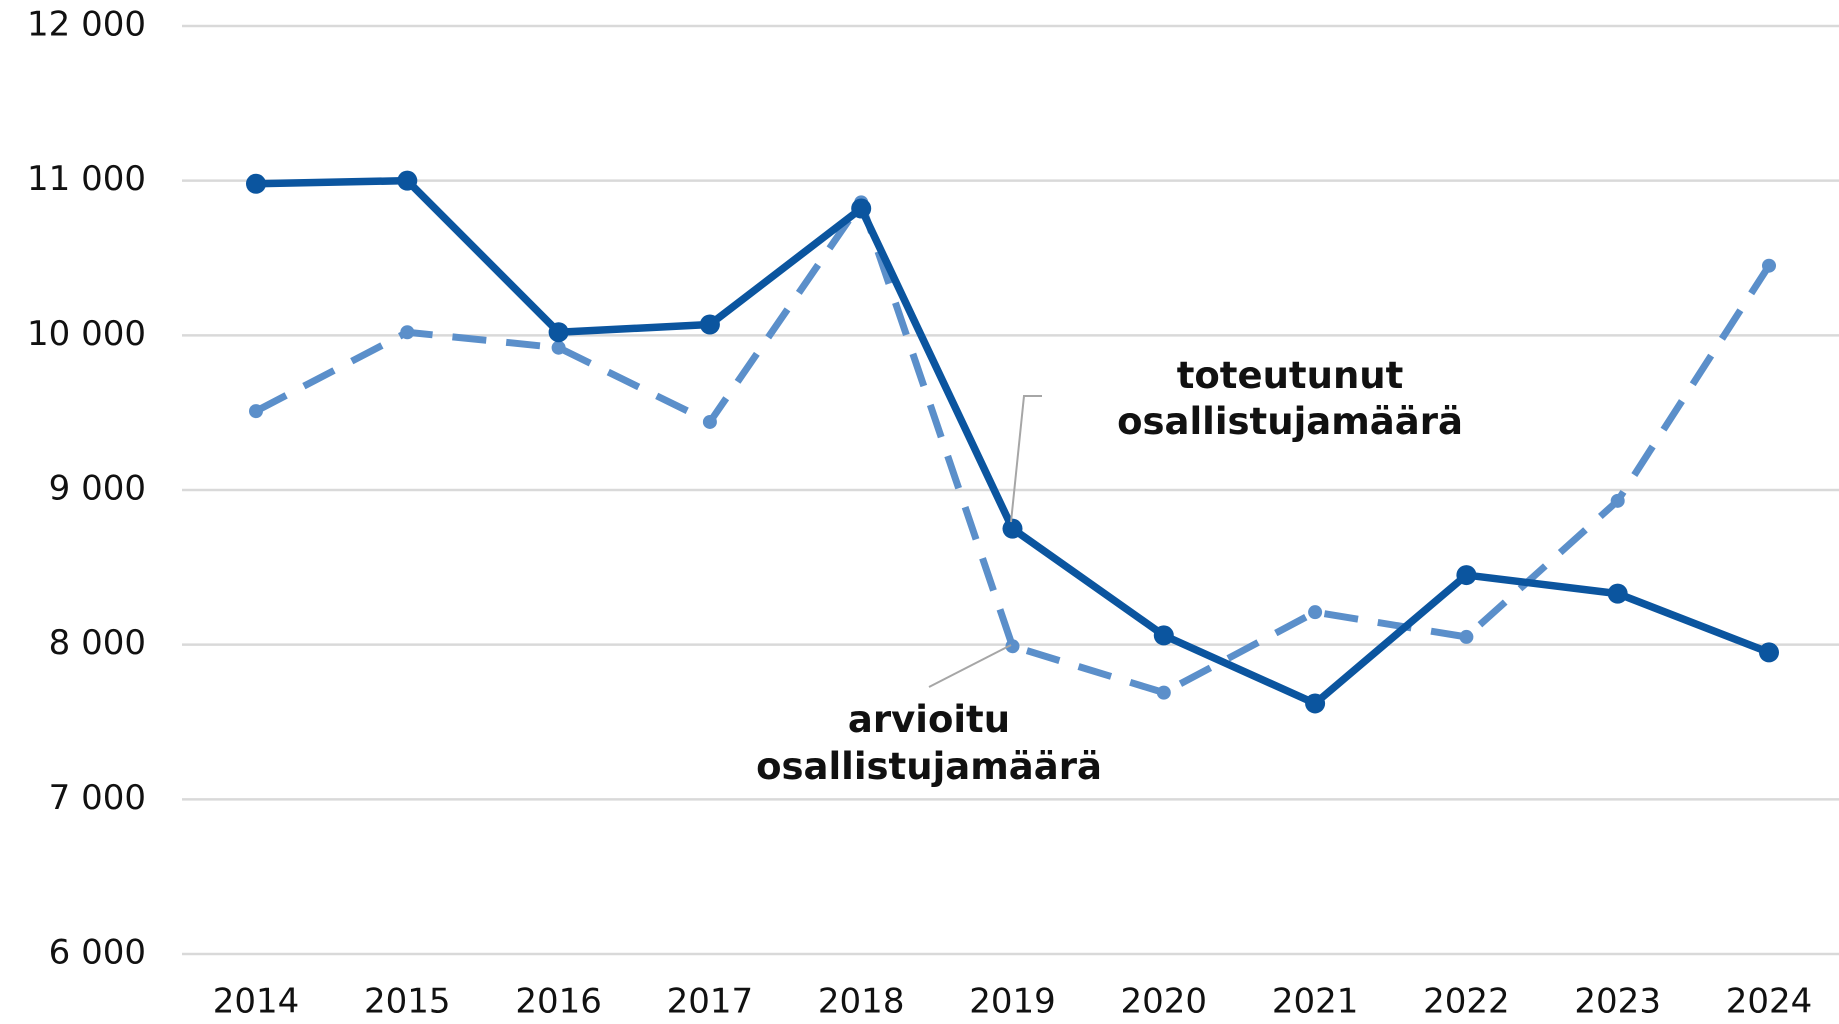  What do you see at coordinates (1290, 375) in the screenshot?
I see `annotation-text: toteutunut` at bounding box center [1290, 375].